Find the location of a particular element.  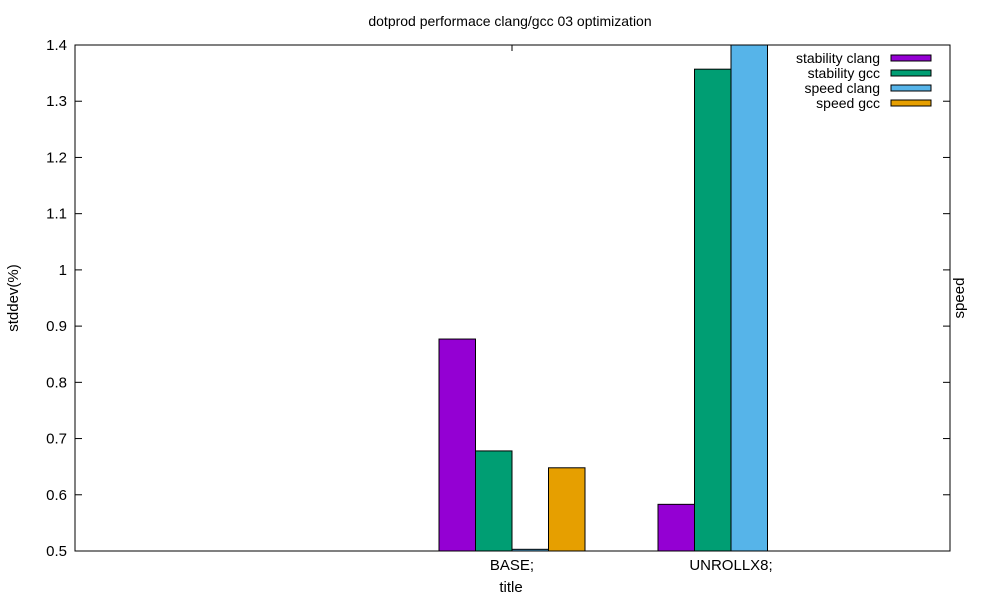

y-axis-label: stddev(%) is located at coordinates (13, 298).